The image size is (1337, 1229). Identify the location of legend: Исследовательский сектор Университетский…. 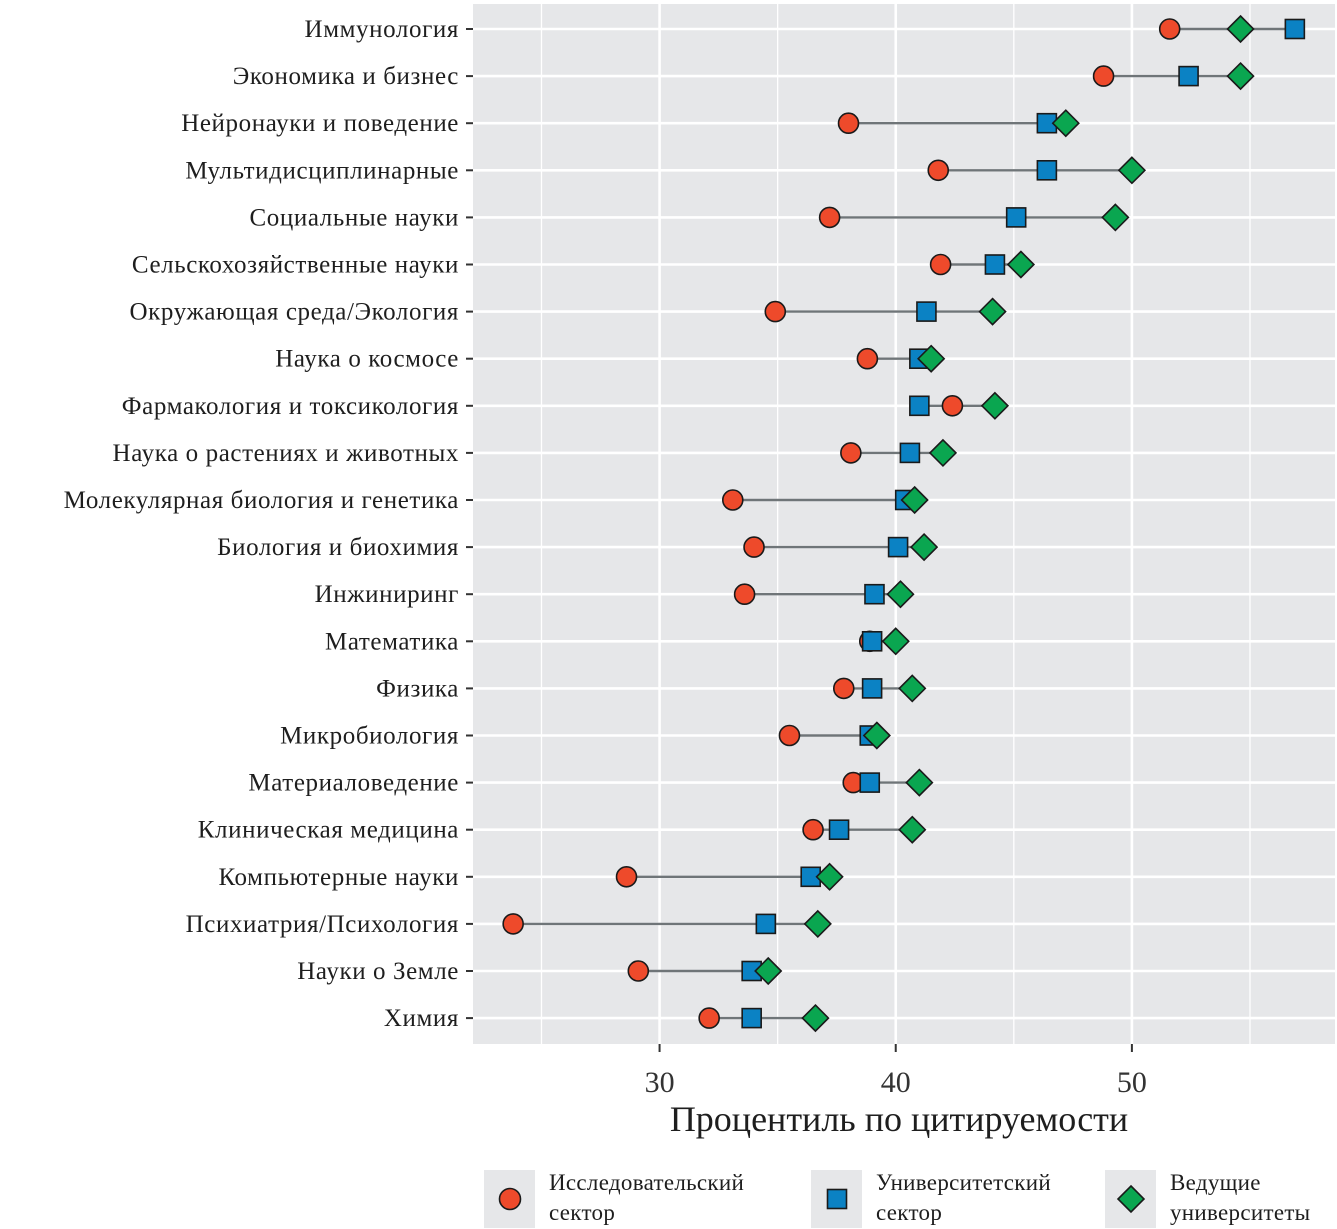
(910, 1198).